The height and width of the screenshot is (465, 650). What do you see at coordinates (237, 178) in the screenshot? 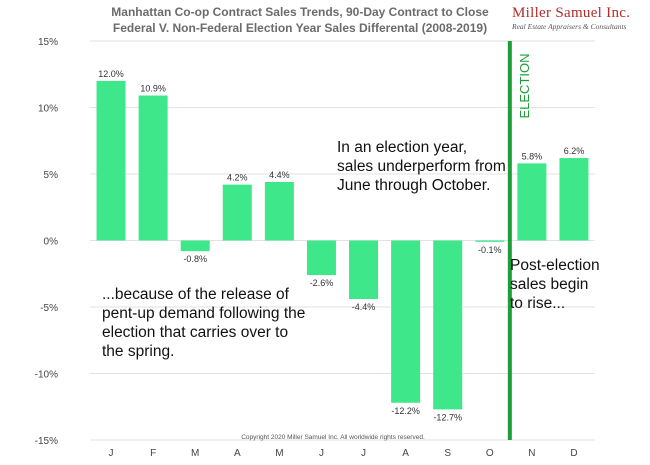
I see `bar-value-label: 4.2%` at bounding box center [237, 178].